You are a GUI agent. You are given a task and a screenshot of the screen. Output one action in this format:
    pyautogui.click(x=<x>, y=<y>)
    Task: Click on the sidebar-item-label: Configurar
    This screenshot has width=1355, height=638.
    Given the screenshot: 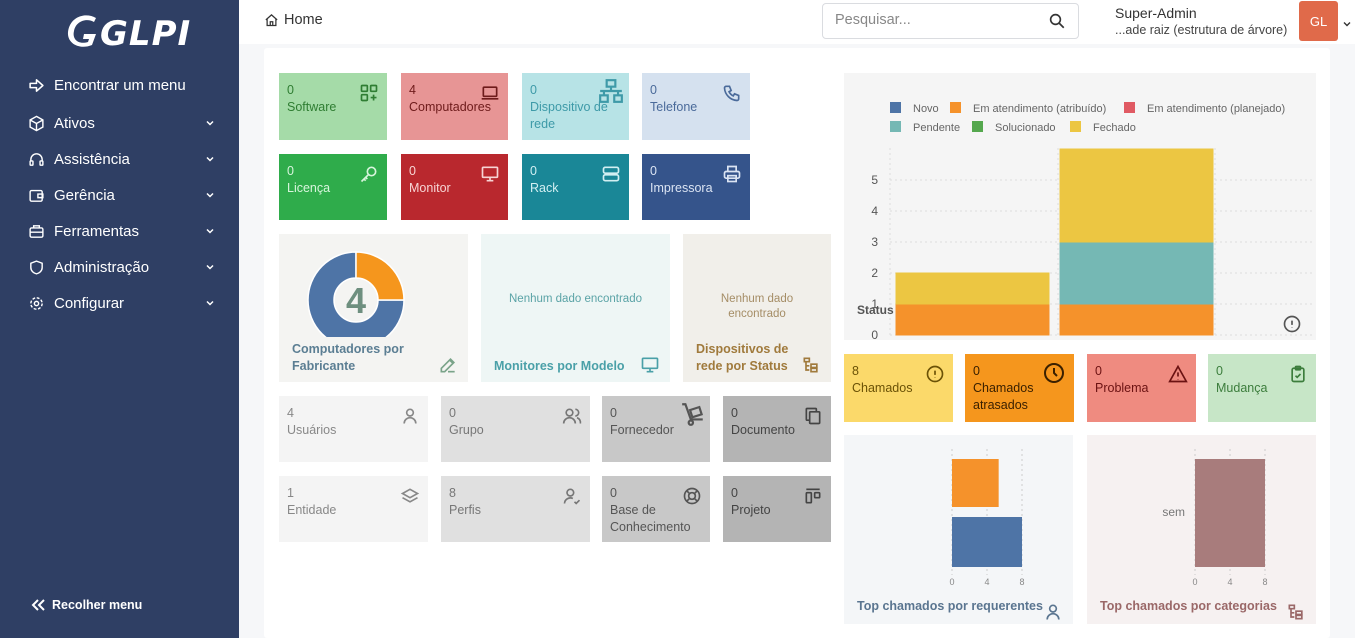 What is the action you would take?
    pyautogui.click(x=89, y=303)
    